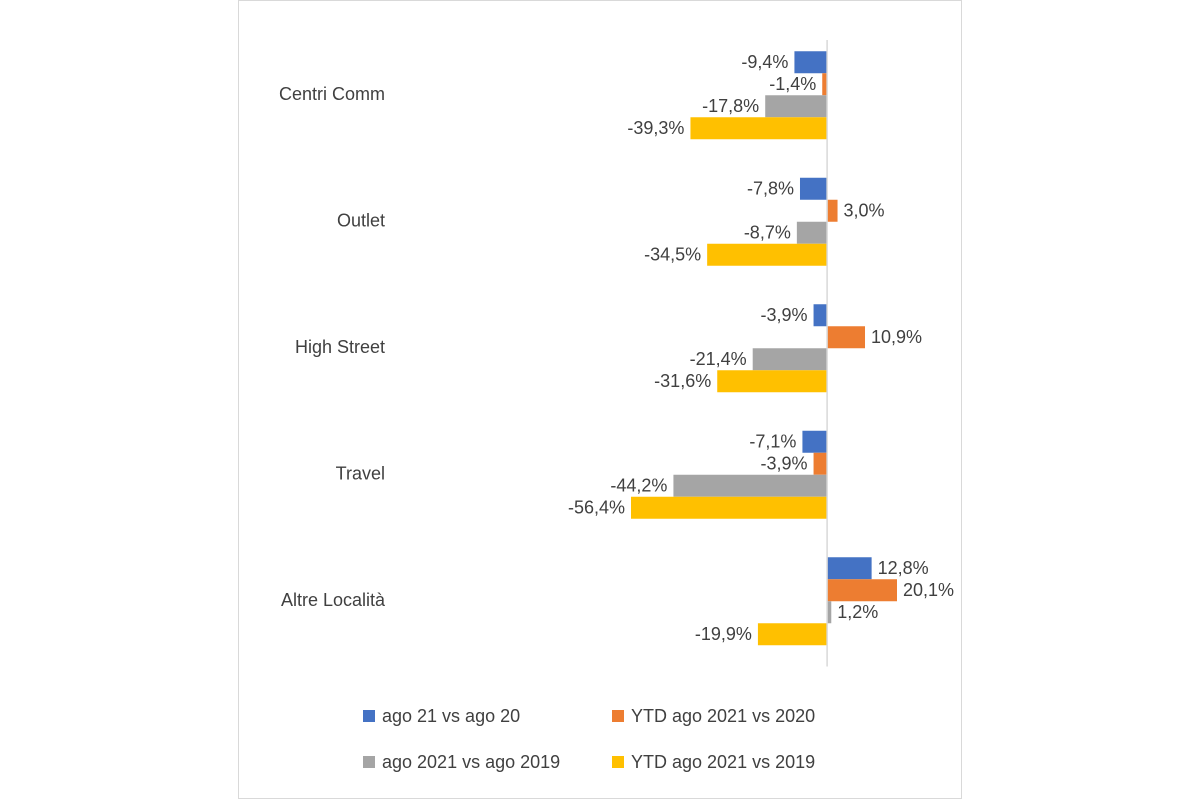  I want to click on data-label: -9,4%, so click(764, 62).